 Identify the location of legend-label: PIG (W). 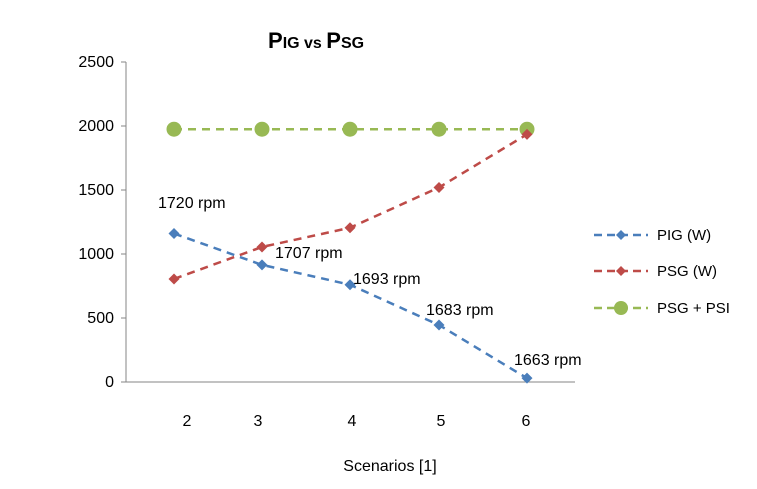
(684, 235).